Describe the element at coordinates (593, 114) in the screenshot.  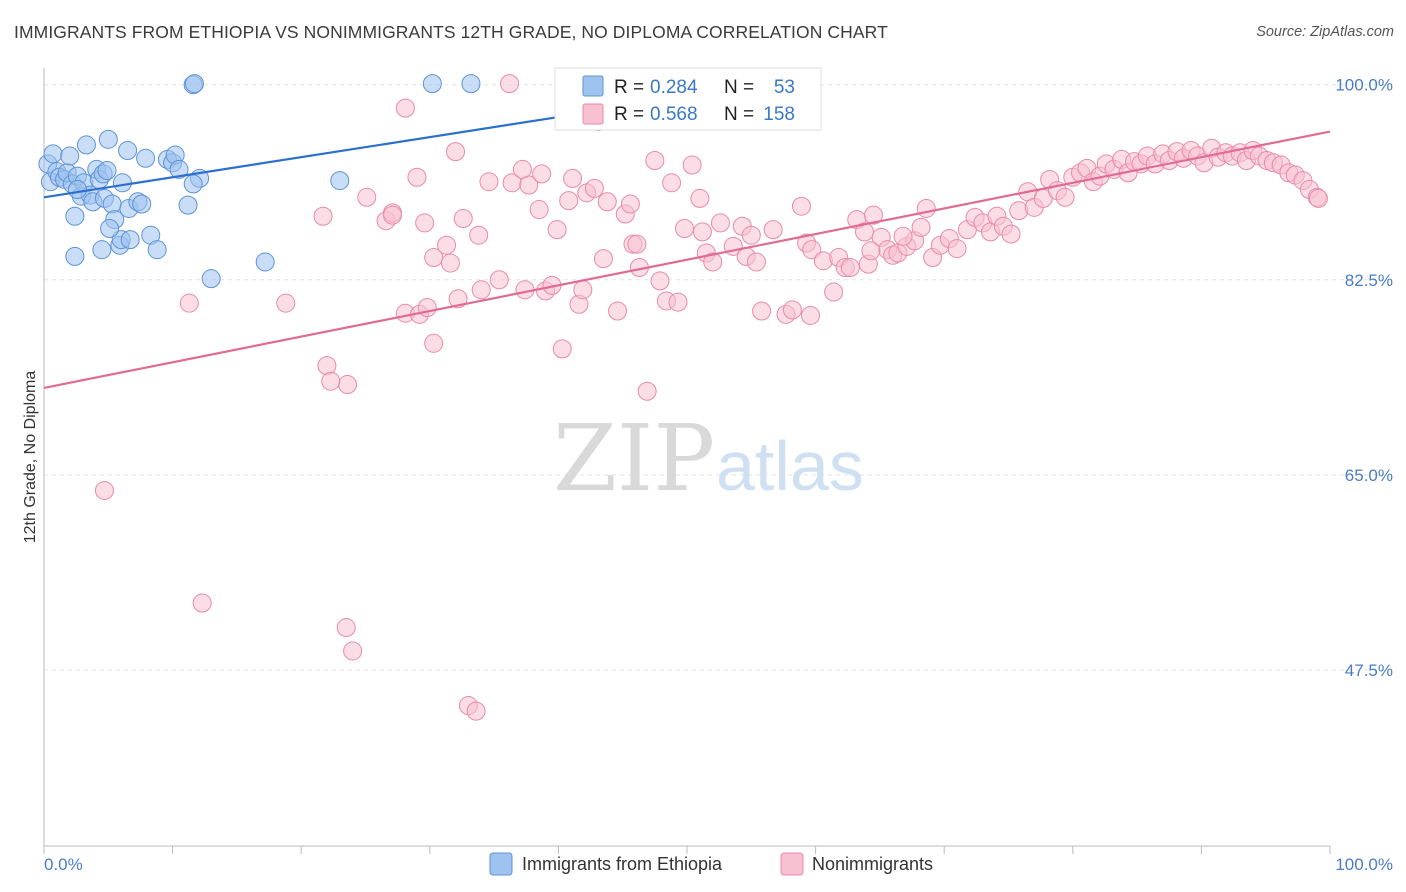
I see `stats-legend-swatch-nonimmigrants` at that location.